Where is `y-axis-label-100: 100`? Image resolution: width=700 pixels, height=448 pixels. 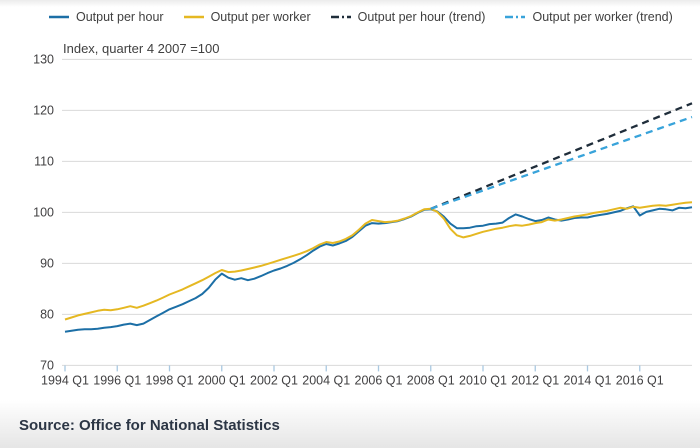
y-axis-label-100: 100 is located at coordinates (43, 212).